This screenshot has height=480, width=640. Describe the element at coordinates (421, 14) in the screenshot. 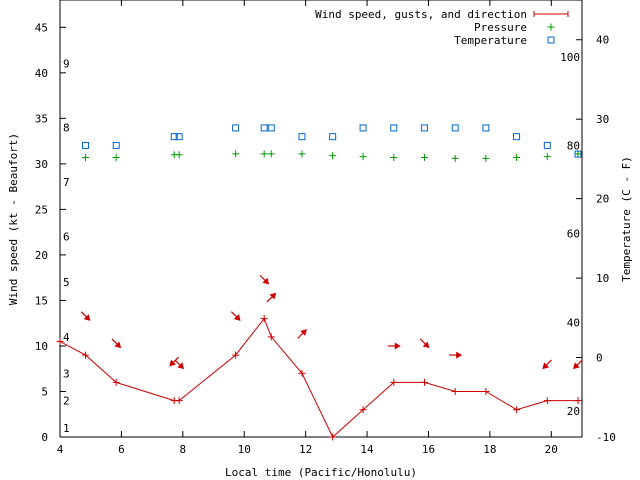

I see `legend-label: Wind speed, gusts, and direction` at that location.